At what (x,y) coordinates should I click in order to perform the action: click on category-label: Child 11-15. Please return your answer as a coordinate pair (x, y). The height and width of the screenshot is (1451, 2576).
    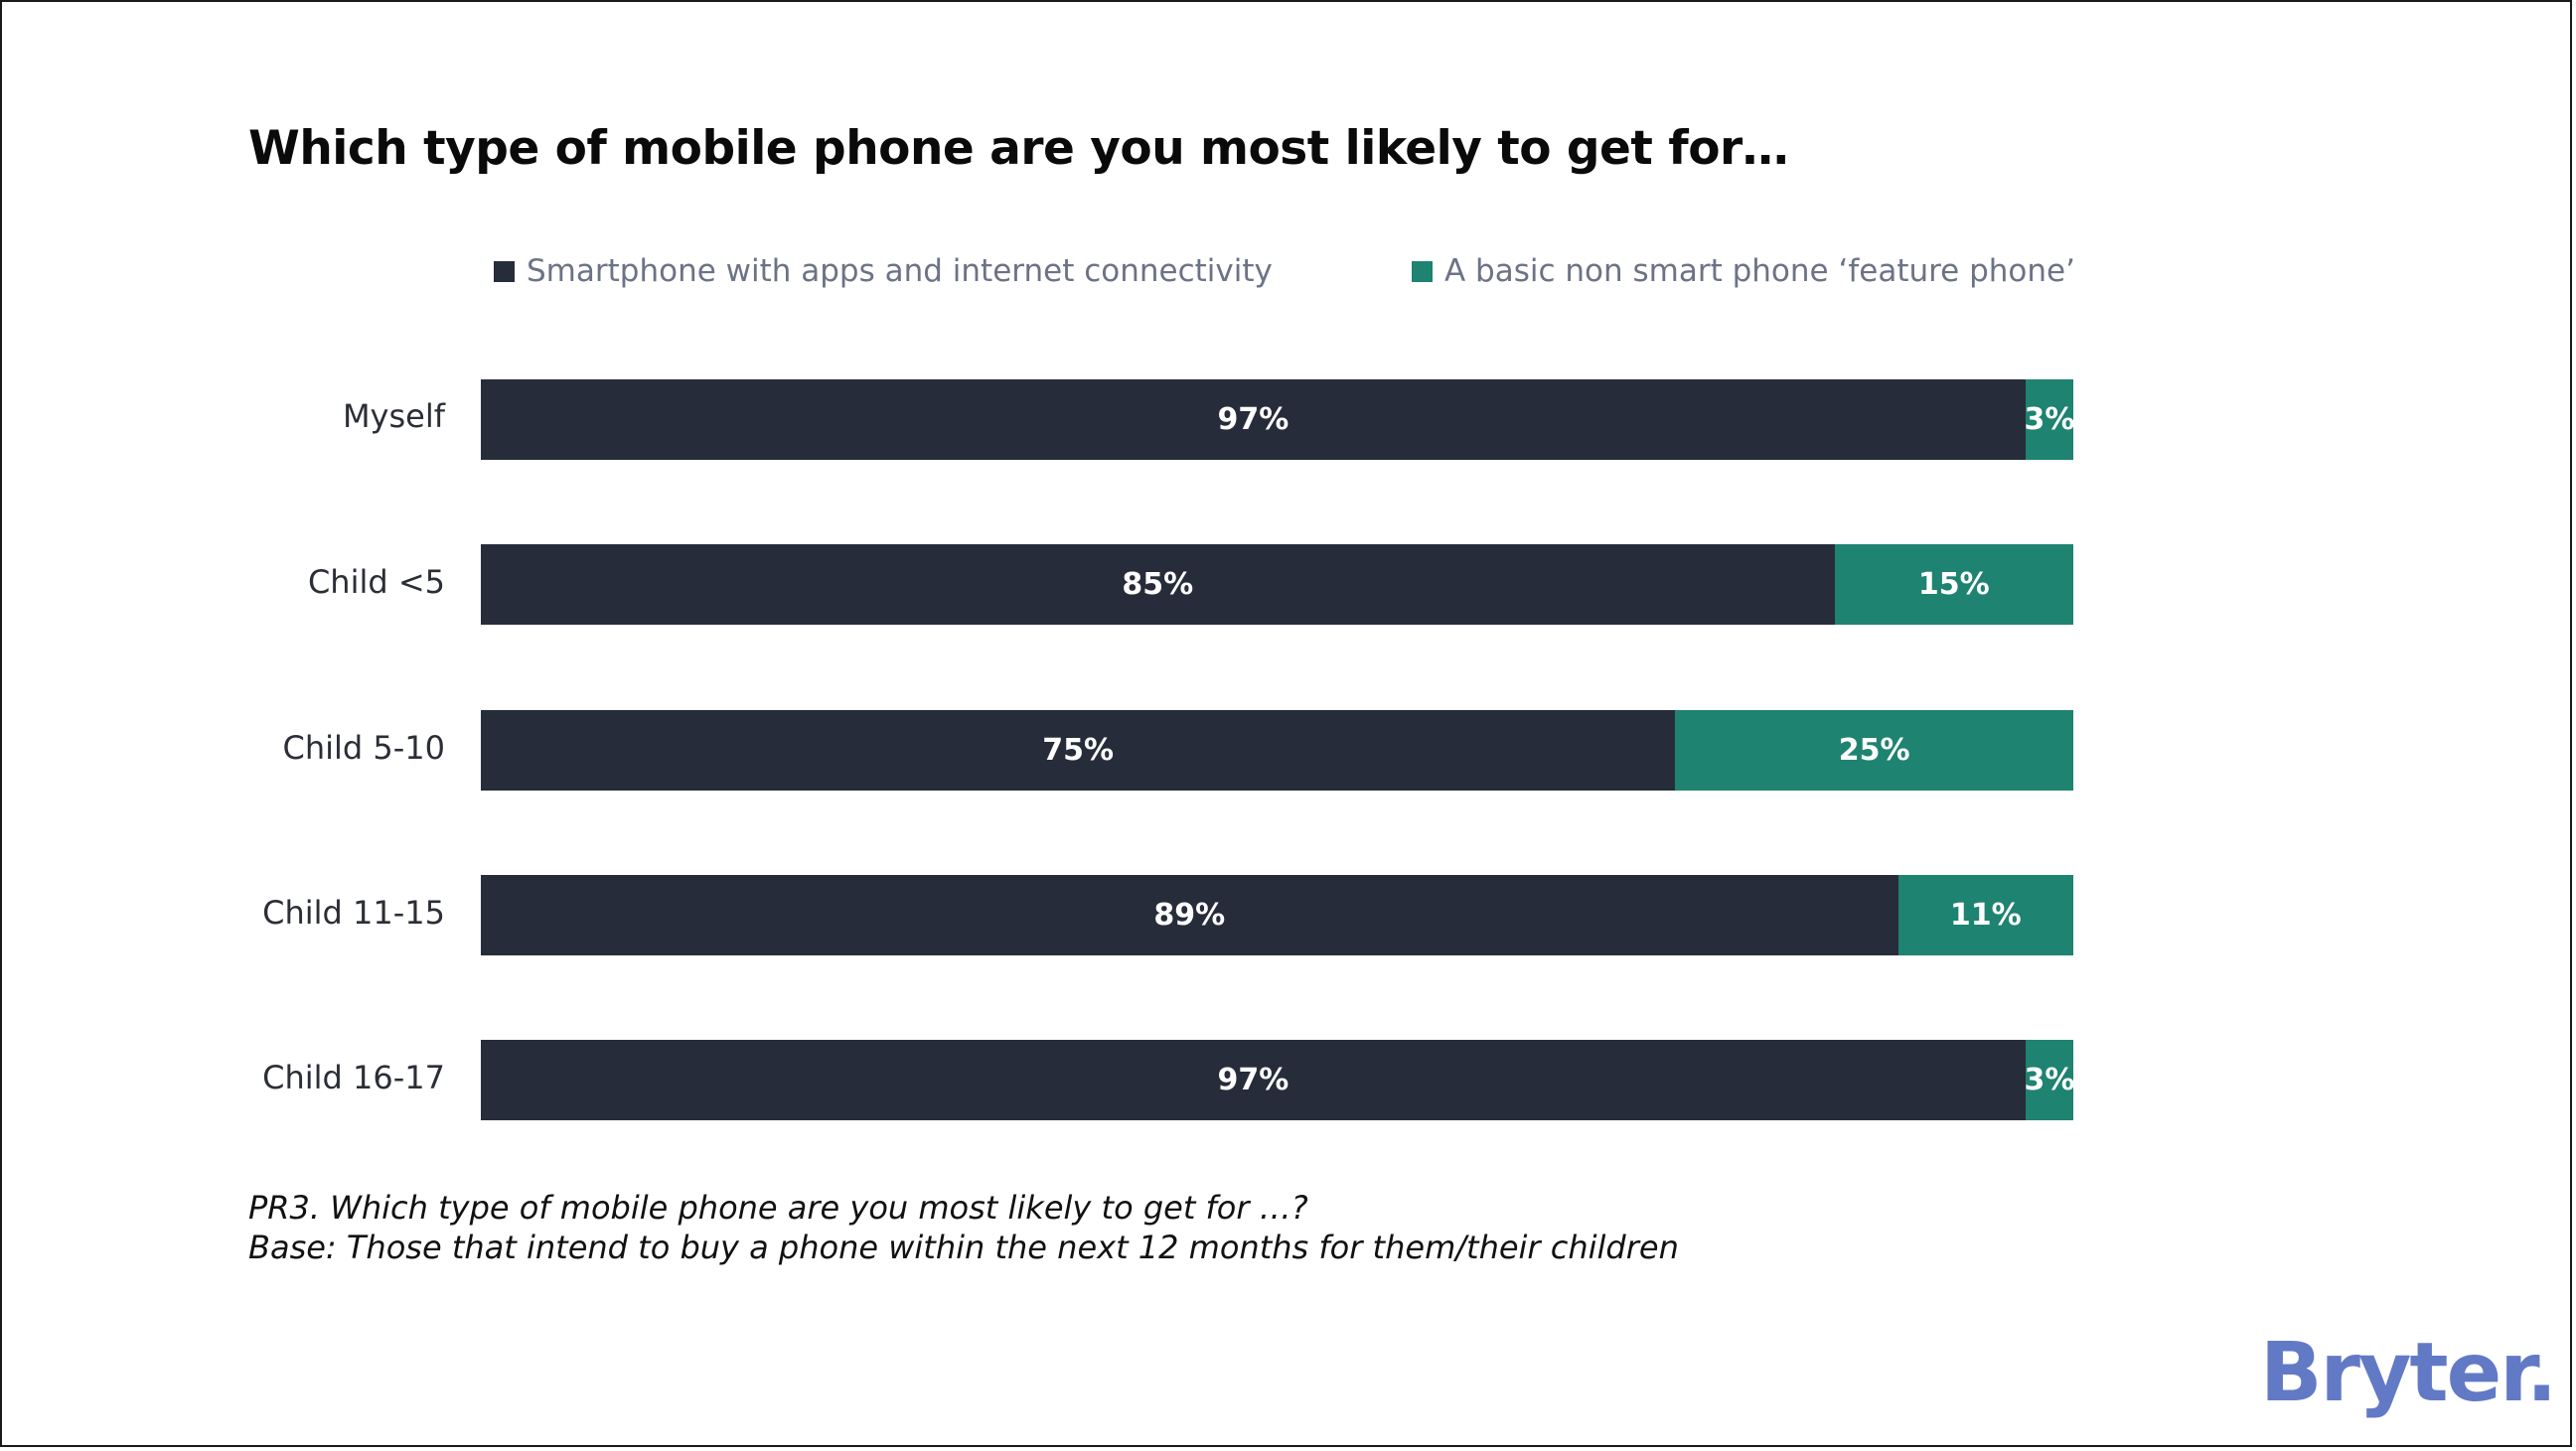
    Looking at the image, I should click on (353, 913).